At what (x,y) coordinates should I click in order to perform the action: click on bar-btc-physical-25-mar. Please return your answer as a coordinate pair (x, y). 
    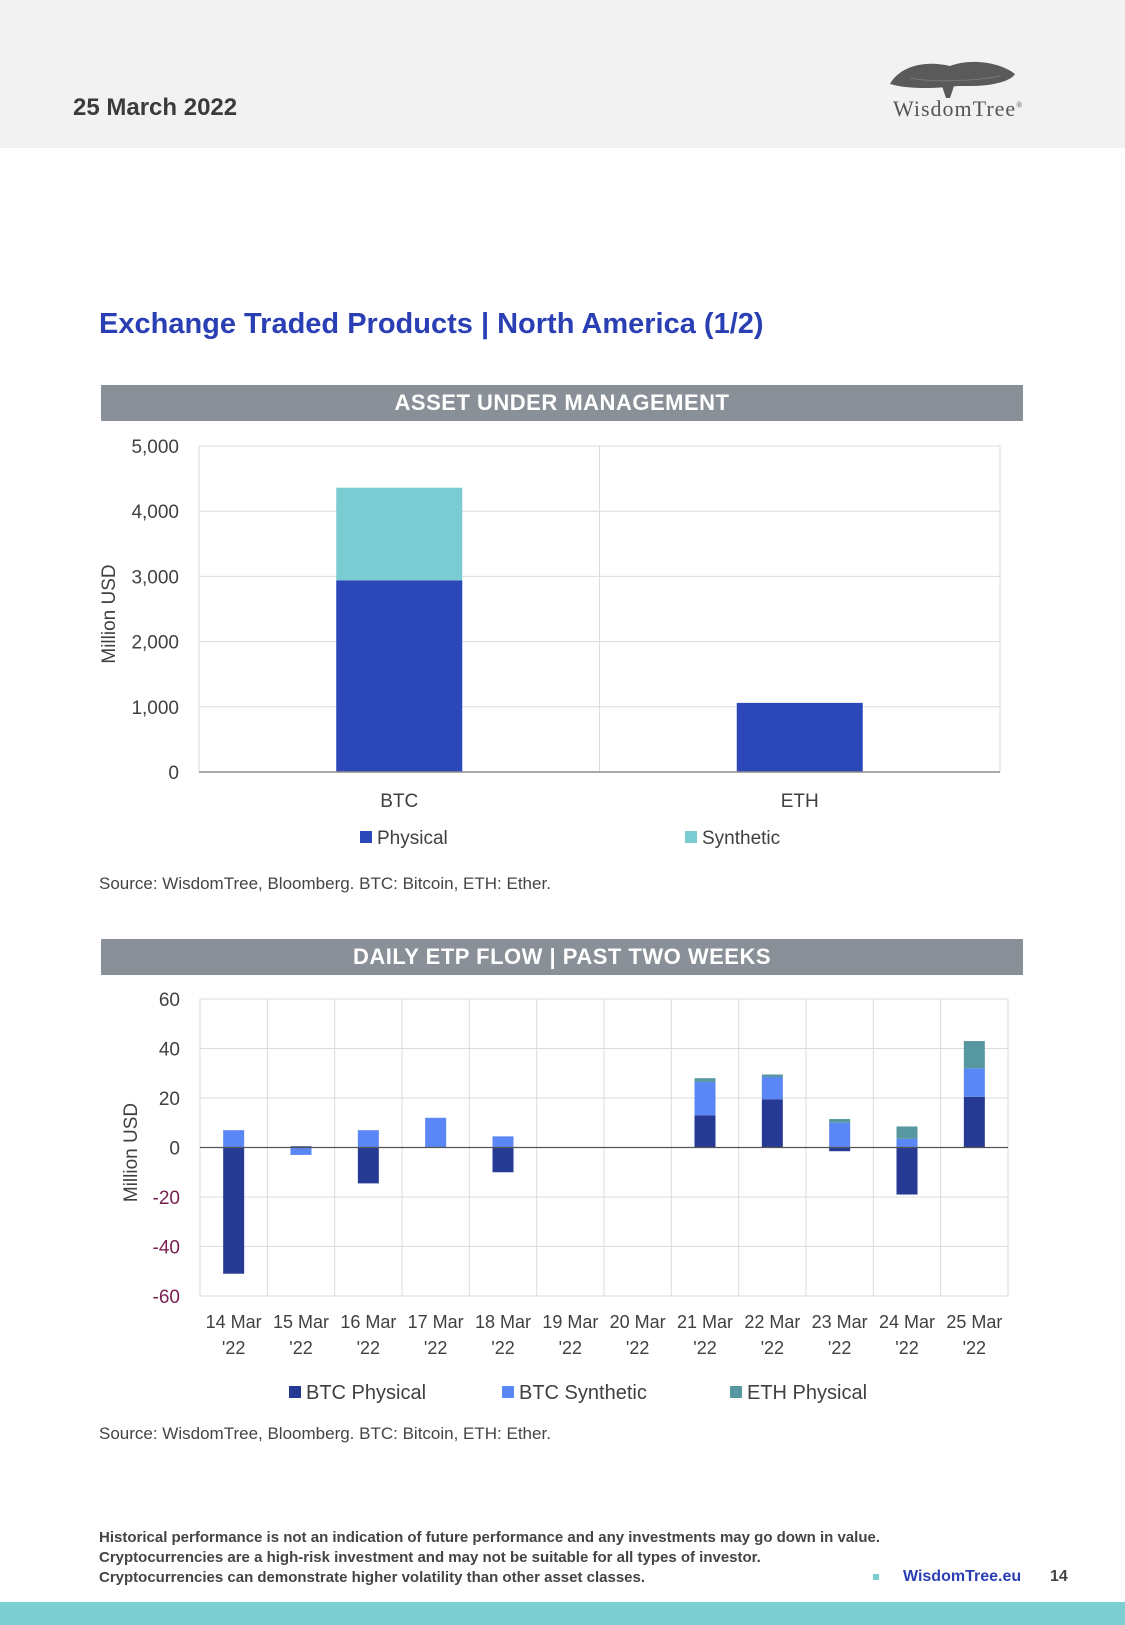
    Looking at the image, I should click on (974, 1122).